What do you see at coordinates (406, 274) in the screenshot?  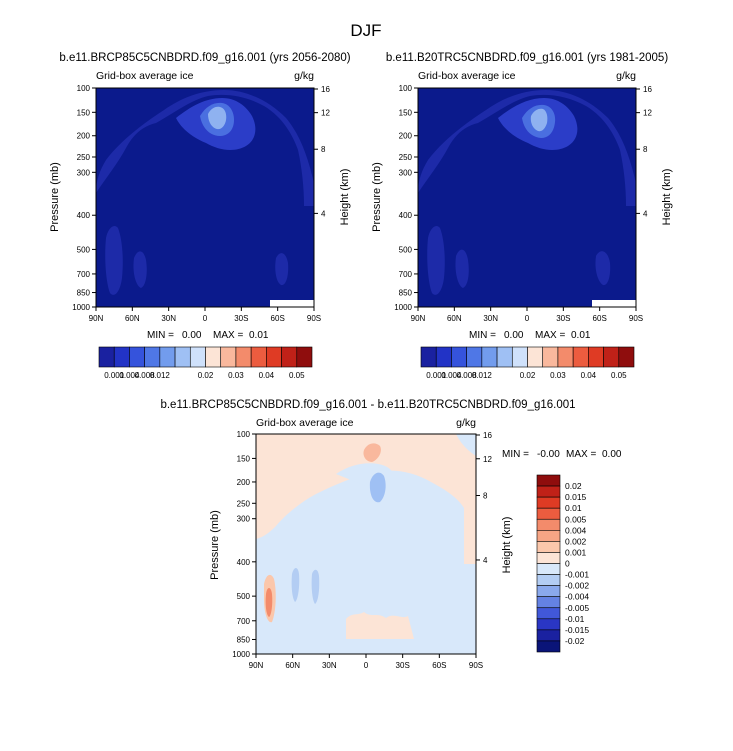 I see `panel-2-pressure-tick-label: 700` at bounding box center [406, 274].